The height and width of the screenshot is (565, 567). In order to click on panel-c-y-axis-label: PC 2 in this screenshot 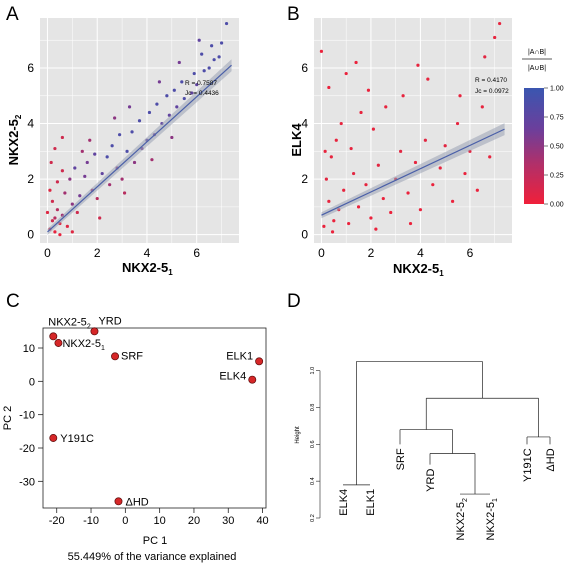, I will do `click(8, 418)`.